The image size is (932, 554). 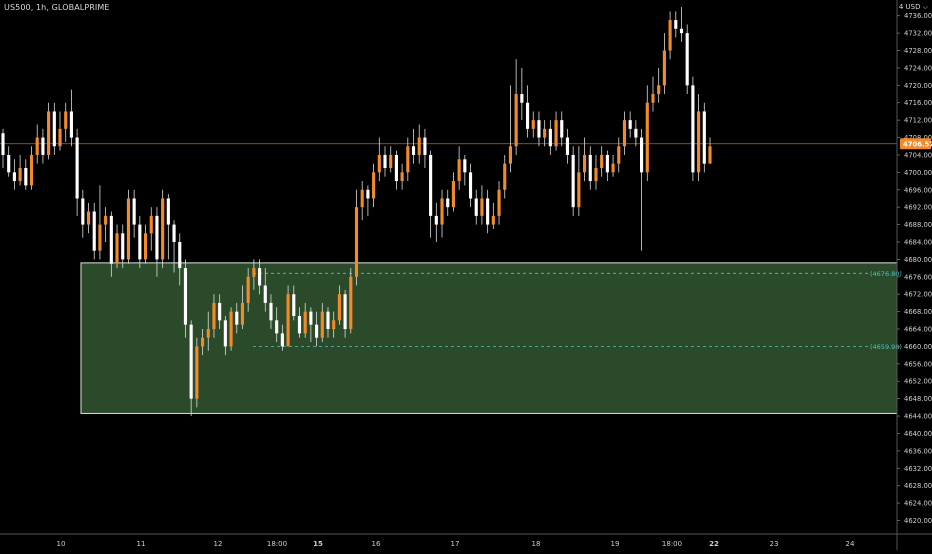 What do you see at coordinates (918, 86) in the screenshot?
I see `y-tick-label: 4720.00` at bounding box center [918, 86].